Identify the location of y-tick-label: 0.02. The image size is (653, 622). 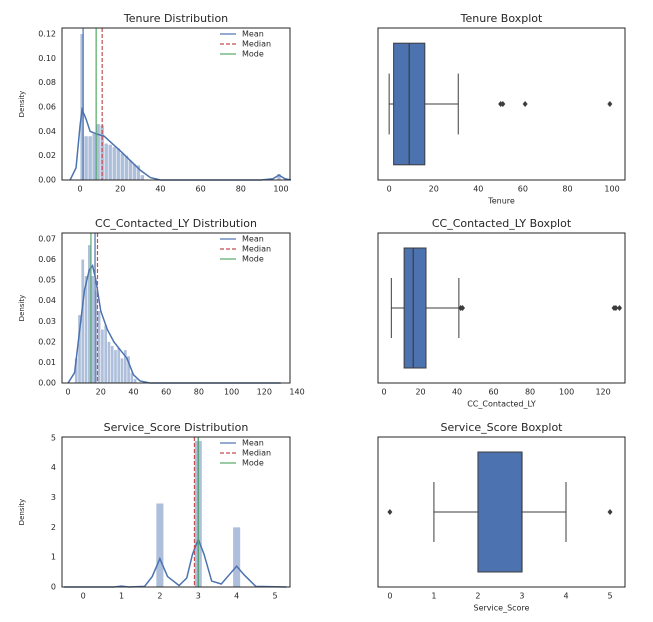
(47, 155).